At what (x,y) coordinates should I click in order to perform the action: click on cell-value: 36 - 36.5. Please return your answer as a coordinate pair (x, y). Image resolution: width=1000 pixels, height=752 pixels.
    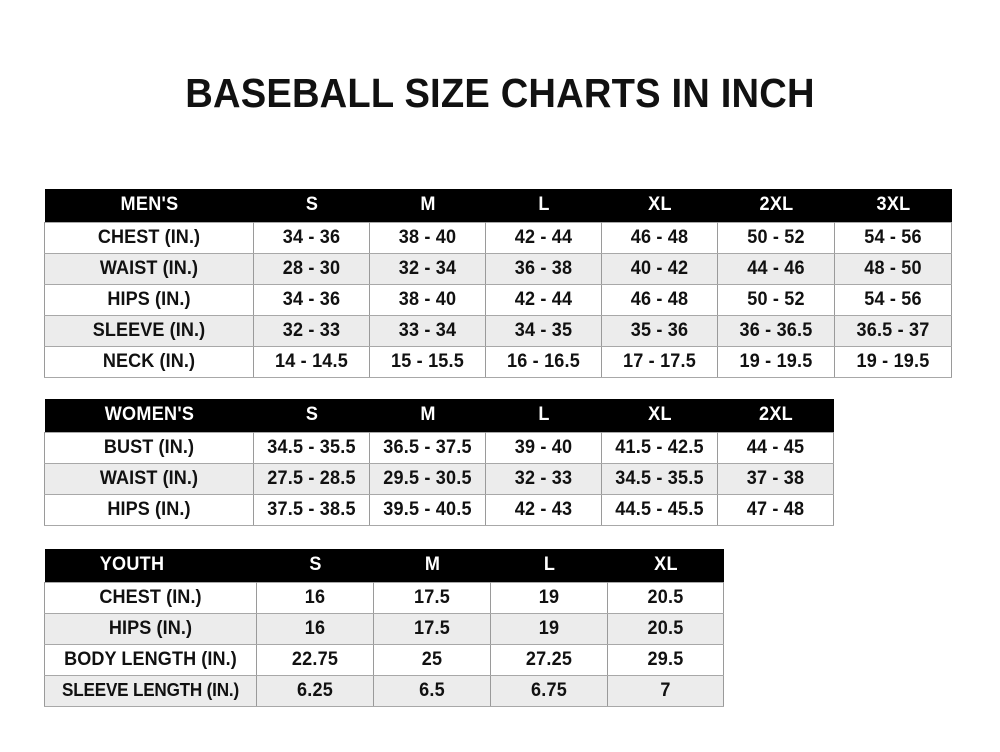
    Looking at the image, I should click on (776, 330).